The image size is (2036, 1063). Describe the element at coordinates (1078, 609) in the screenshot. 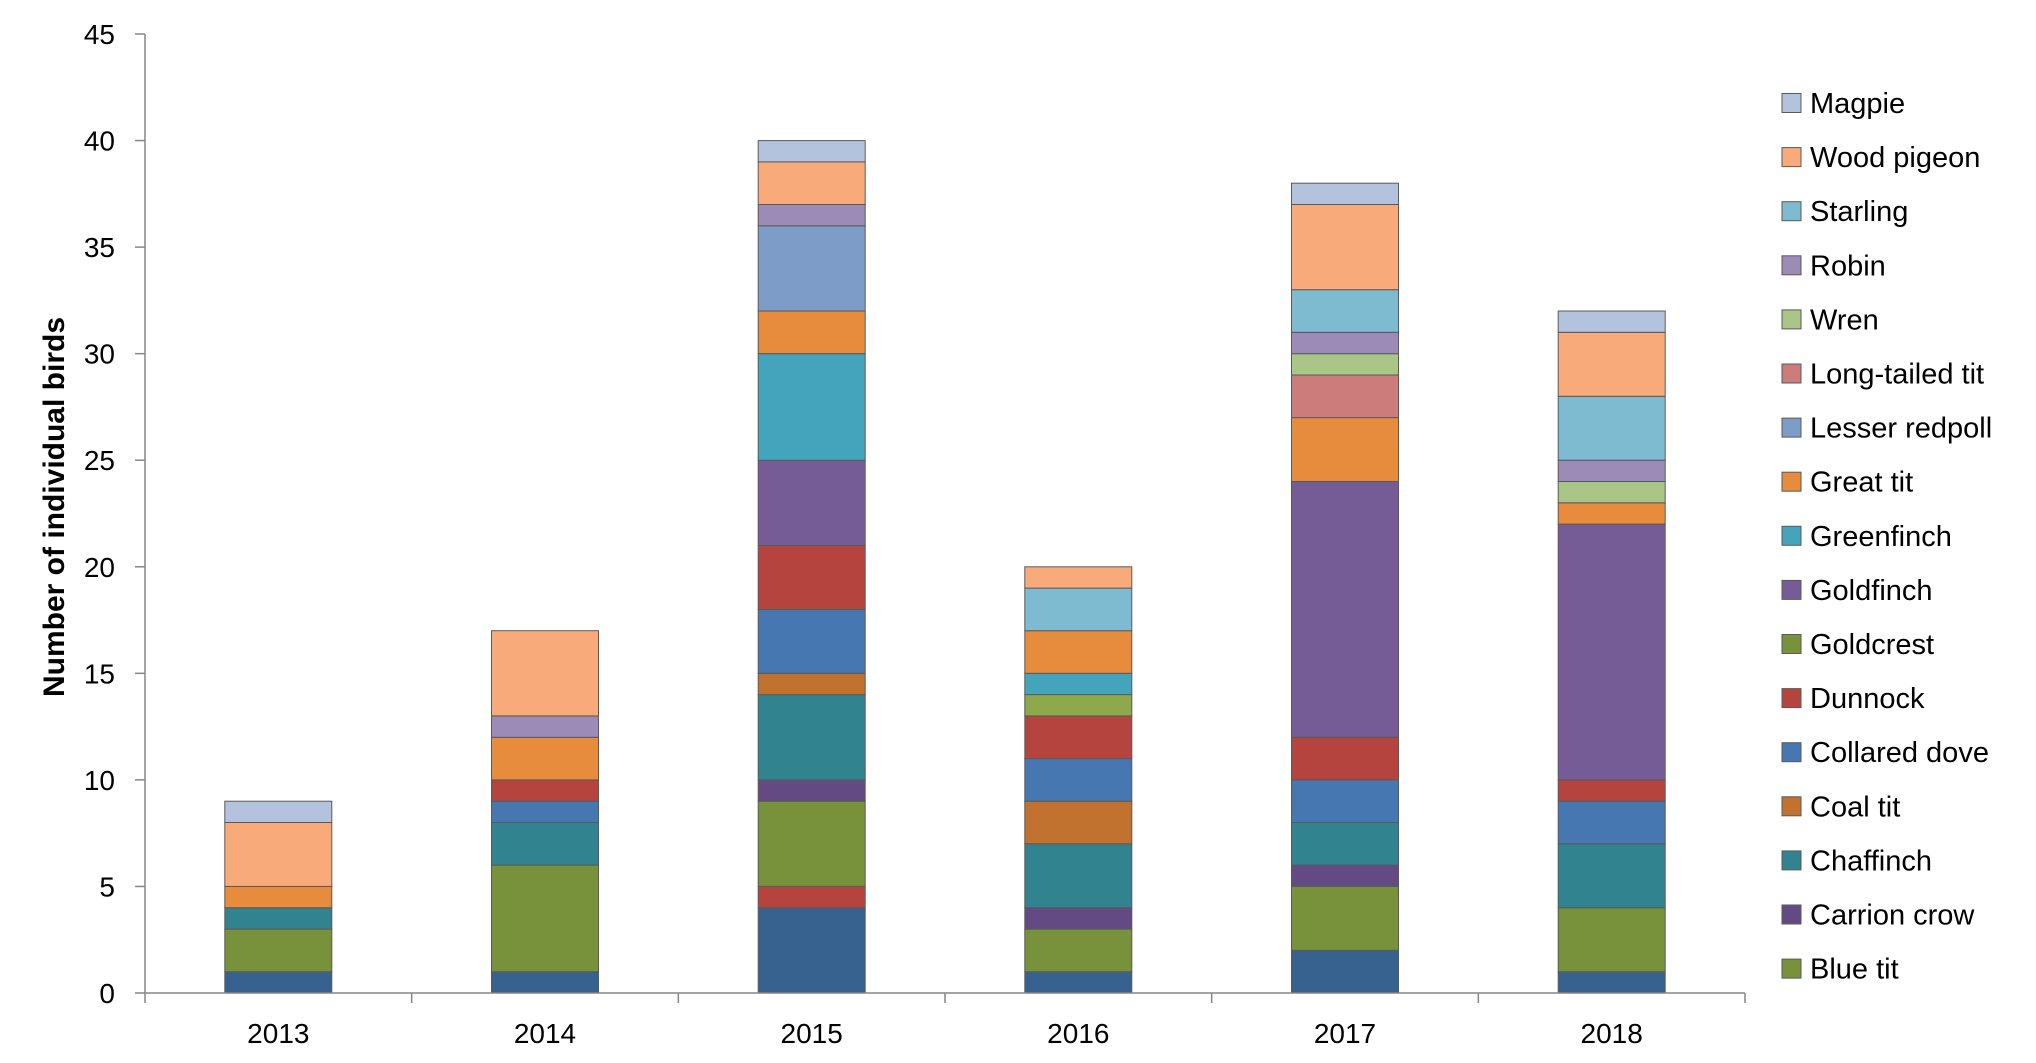

I see `bar-segment-starling-2016` at that location.